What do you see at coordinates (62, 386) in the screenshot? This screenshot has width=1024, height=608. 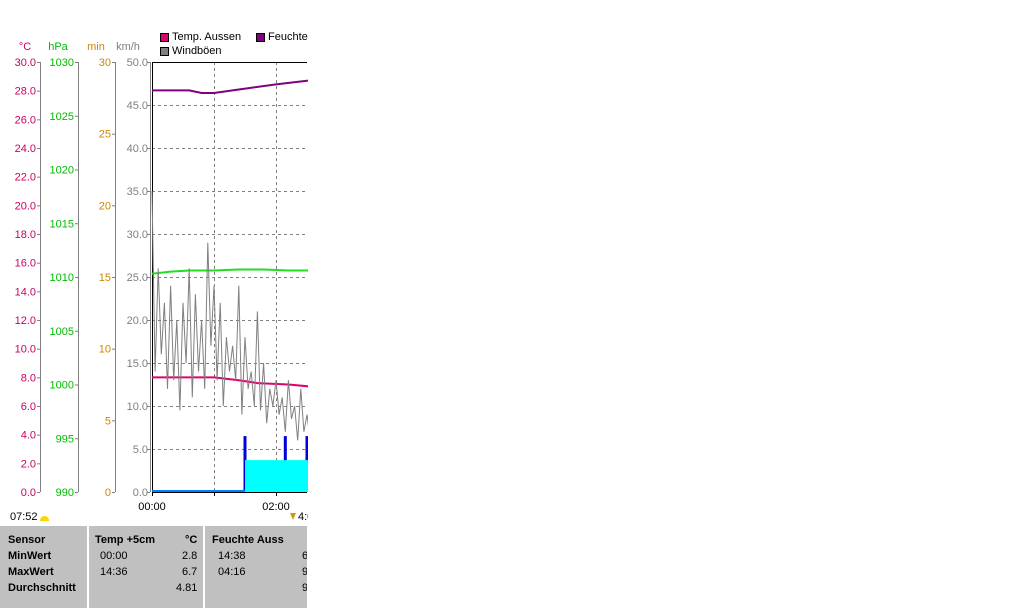 I see `pressure-tick-label: 1000` at bounding box center [62, 386].